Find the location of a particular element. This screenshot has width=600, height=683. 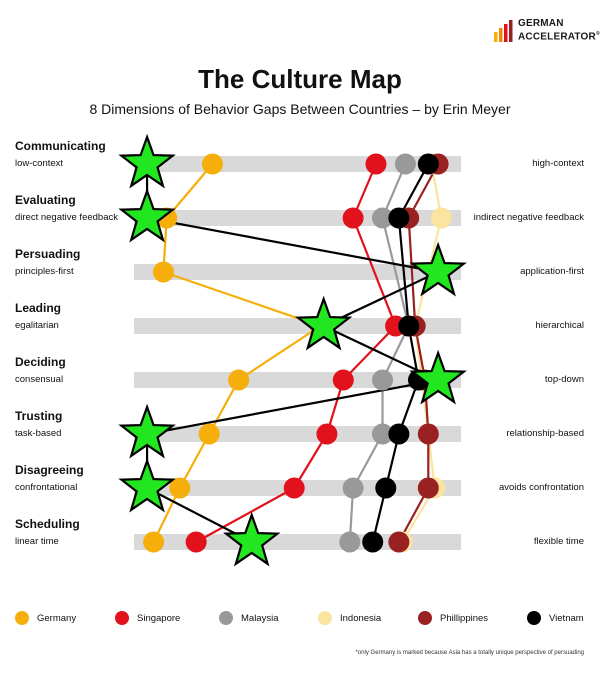

star-leading is located at coordinates (323, 323).